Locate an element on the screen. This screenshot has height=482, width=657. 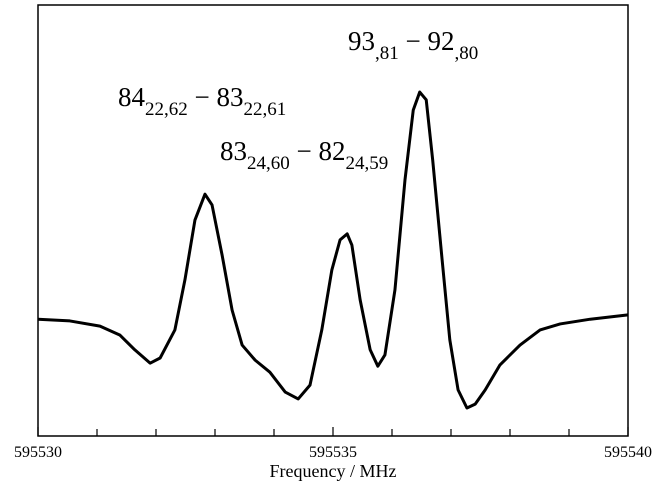
annotation-subscript: 24,59 is located at coordinates (366, 163).